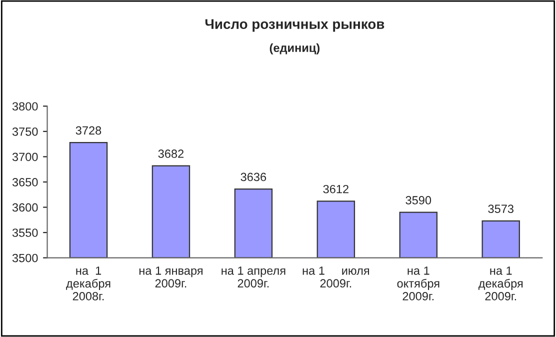 Image resolution: width=556 pixels, height=337 pixels. Describe the element at coordinates (25, 106) in the screenshot. I see `y-tick-label: 3800` at that location.